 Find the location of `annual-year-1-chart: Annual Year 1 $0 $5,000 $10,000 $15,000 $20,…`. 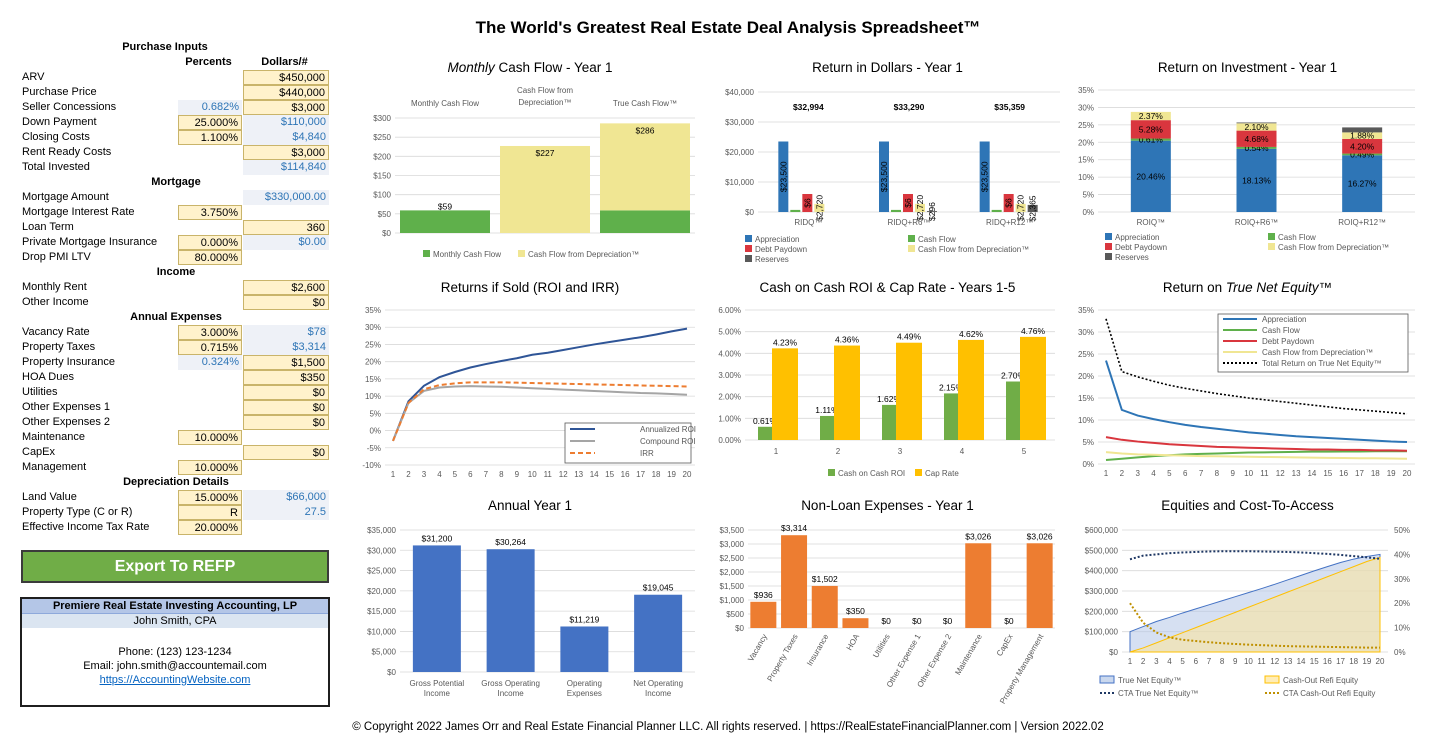

annual-year-1-chart: Annual Year 1 $0 $5,000 $10,000 $15,000 $20,… is located at coordinates (530, 605).